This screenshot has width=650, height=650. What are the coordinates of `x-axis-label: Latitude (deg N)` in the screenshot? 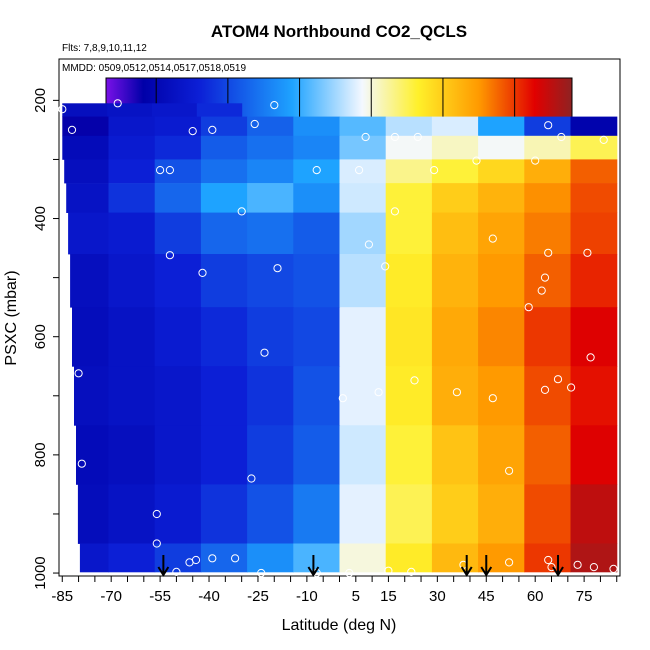 It's located at (339, 625).